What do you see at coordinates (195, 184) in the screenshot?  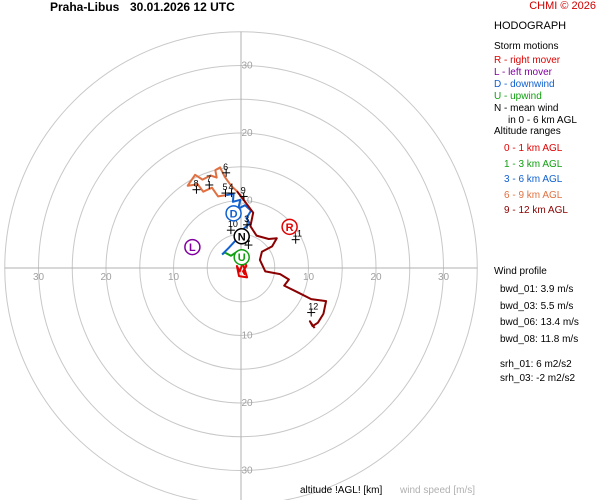 I see `height-mark-label: 8` at bounding box center [195, 184].